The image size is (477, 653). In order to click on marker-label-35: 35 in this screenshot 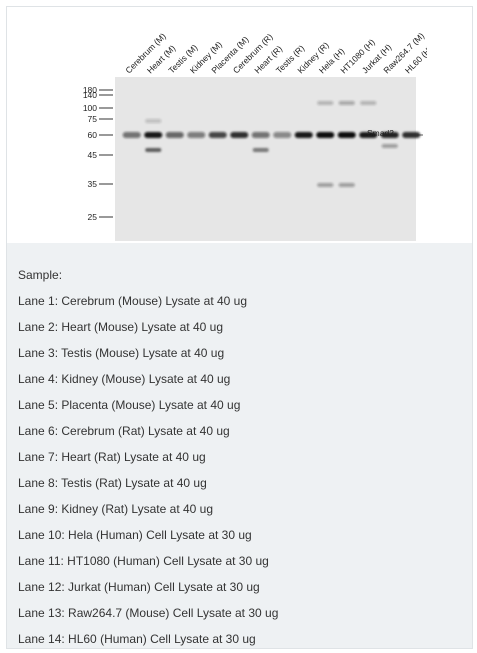, I will do `click(93, 184)`.